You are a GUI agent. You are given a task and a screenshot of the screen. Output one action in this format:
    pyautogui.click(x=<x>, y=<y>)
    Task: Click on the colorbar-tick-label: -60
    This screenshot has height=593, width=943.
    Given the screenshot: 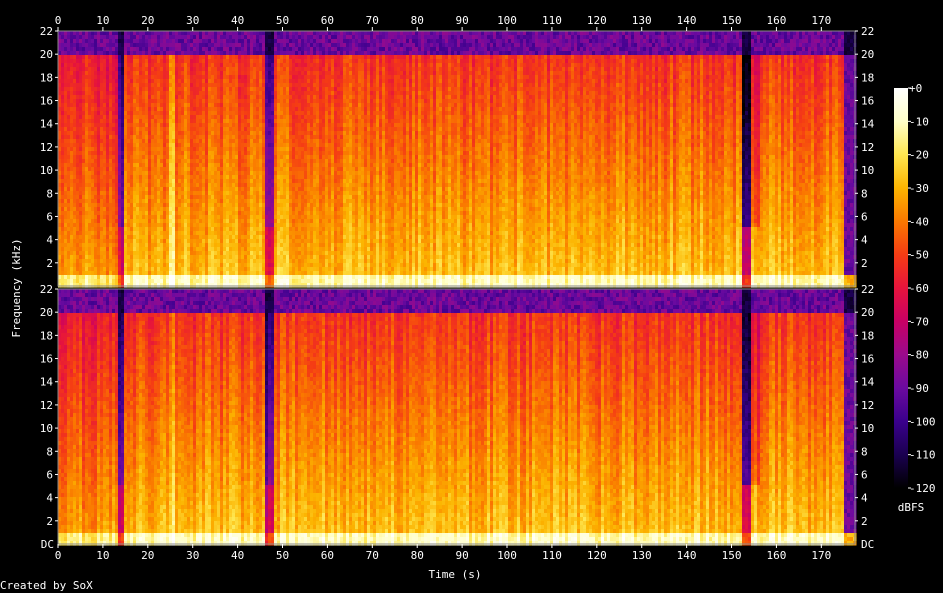 What is the action you would take?
    pyautogui.click(x=919, y=288)
    